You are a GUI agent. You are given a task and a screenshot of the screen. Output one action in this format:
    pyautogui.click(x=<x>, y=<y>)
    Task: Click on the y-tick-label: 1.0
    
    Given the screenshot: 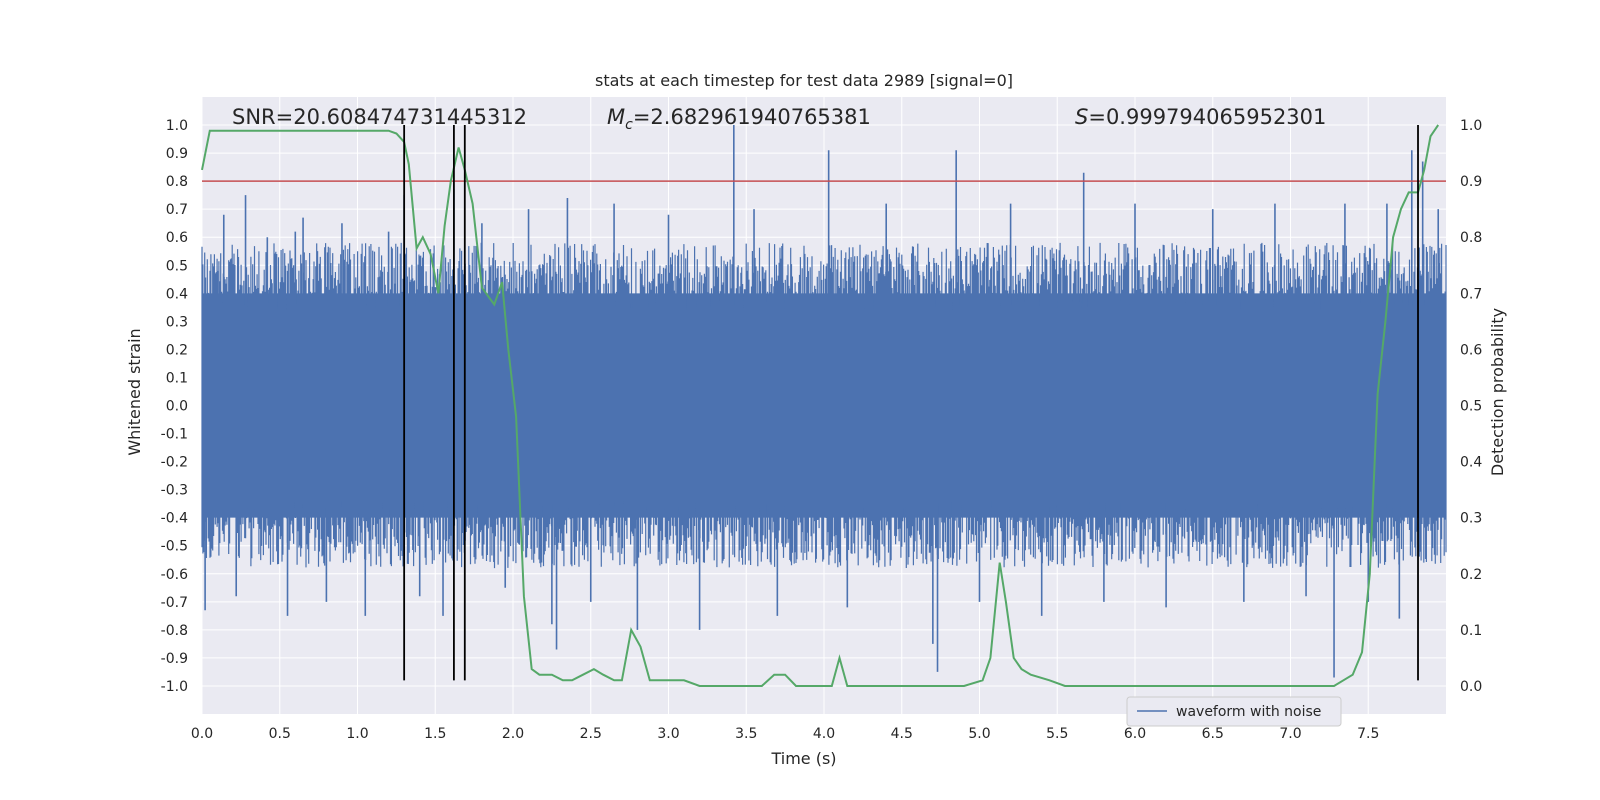 What is the action you would take?
    pyautogui.click(x=177, y=126)
    